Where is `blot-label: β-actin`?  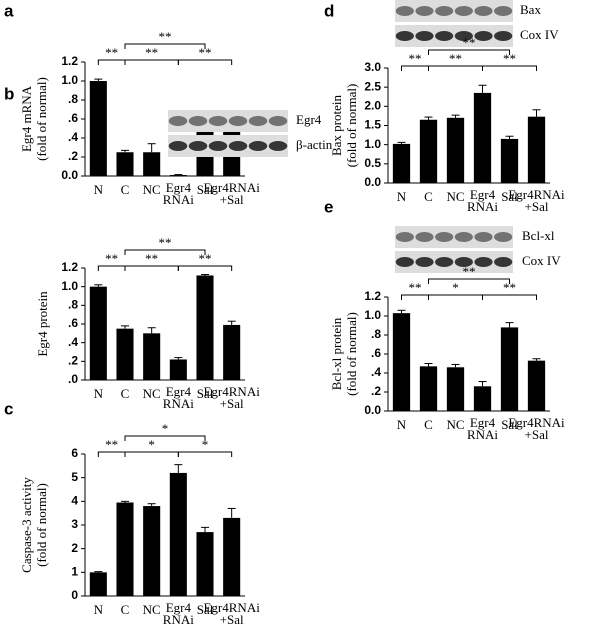 blot-label: β-actin is located at coordinates (314, 144).